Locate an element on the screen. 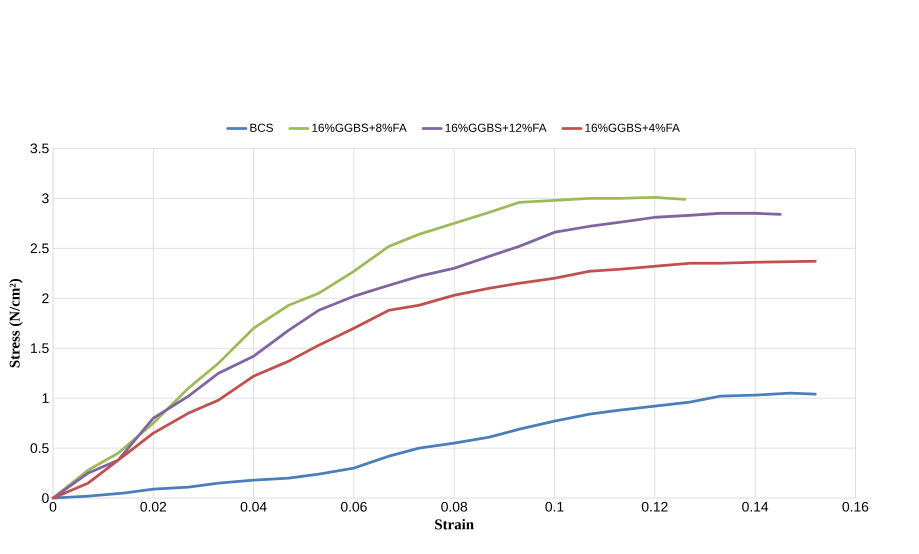  y-tick-label: 3 is located at coordinates (45, 198).